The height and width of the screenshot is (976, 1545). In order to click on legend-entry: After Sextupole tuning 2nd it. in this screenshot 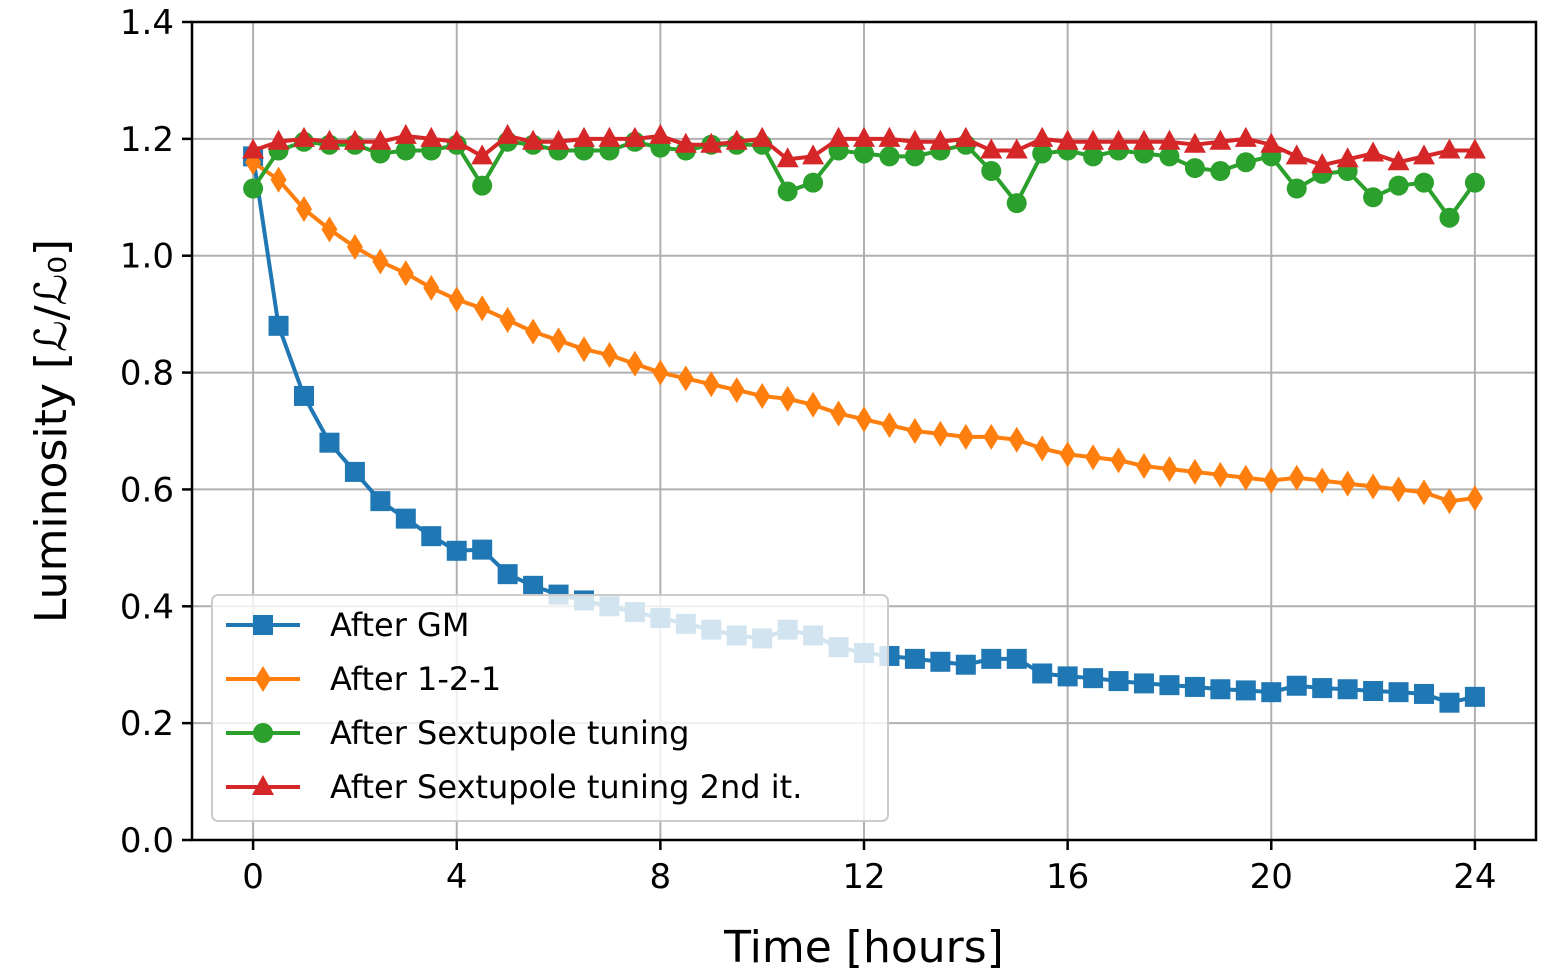, I will do `click(514, 787)`.